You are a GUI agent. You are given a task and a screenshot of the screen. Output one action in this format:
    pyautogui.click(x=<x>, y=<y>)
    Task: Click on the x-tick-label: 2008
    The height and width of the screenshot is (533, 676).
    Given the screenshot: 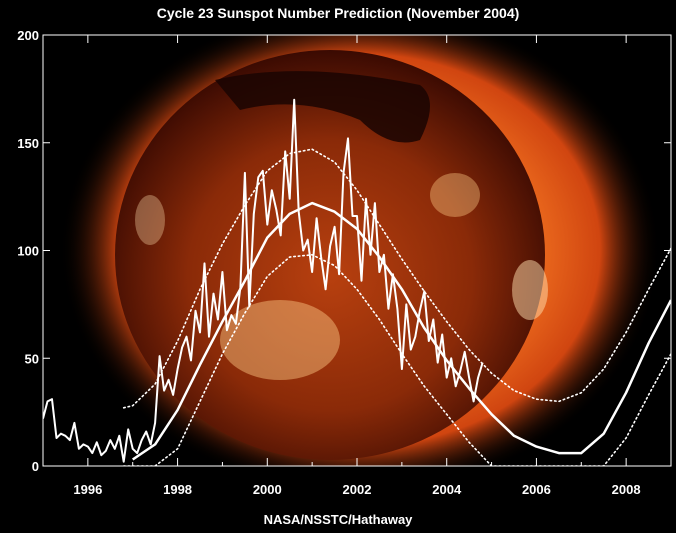 What is the action you would take?
    pyautogui.click(x=626, y=489)
    